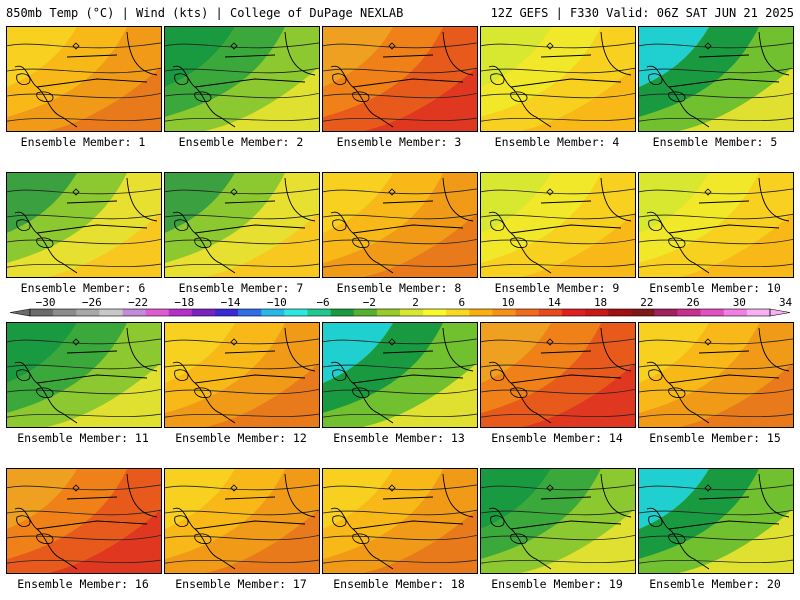 This screenshot has width=800, height=600. What do you see at coordinates (715, 438) in the screenshot?
I see `ensemble-member-label: Ensemble Member: 15` at bounding box center [715, 438].